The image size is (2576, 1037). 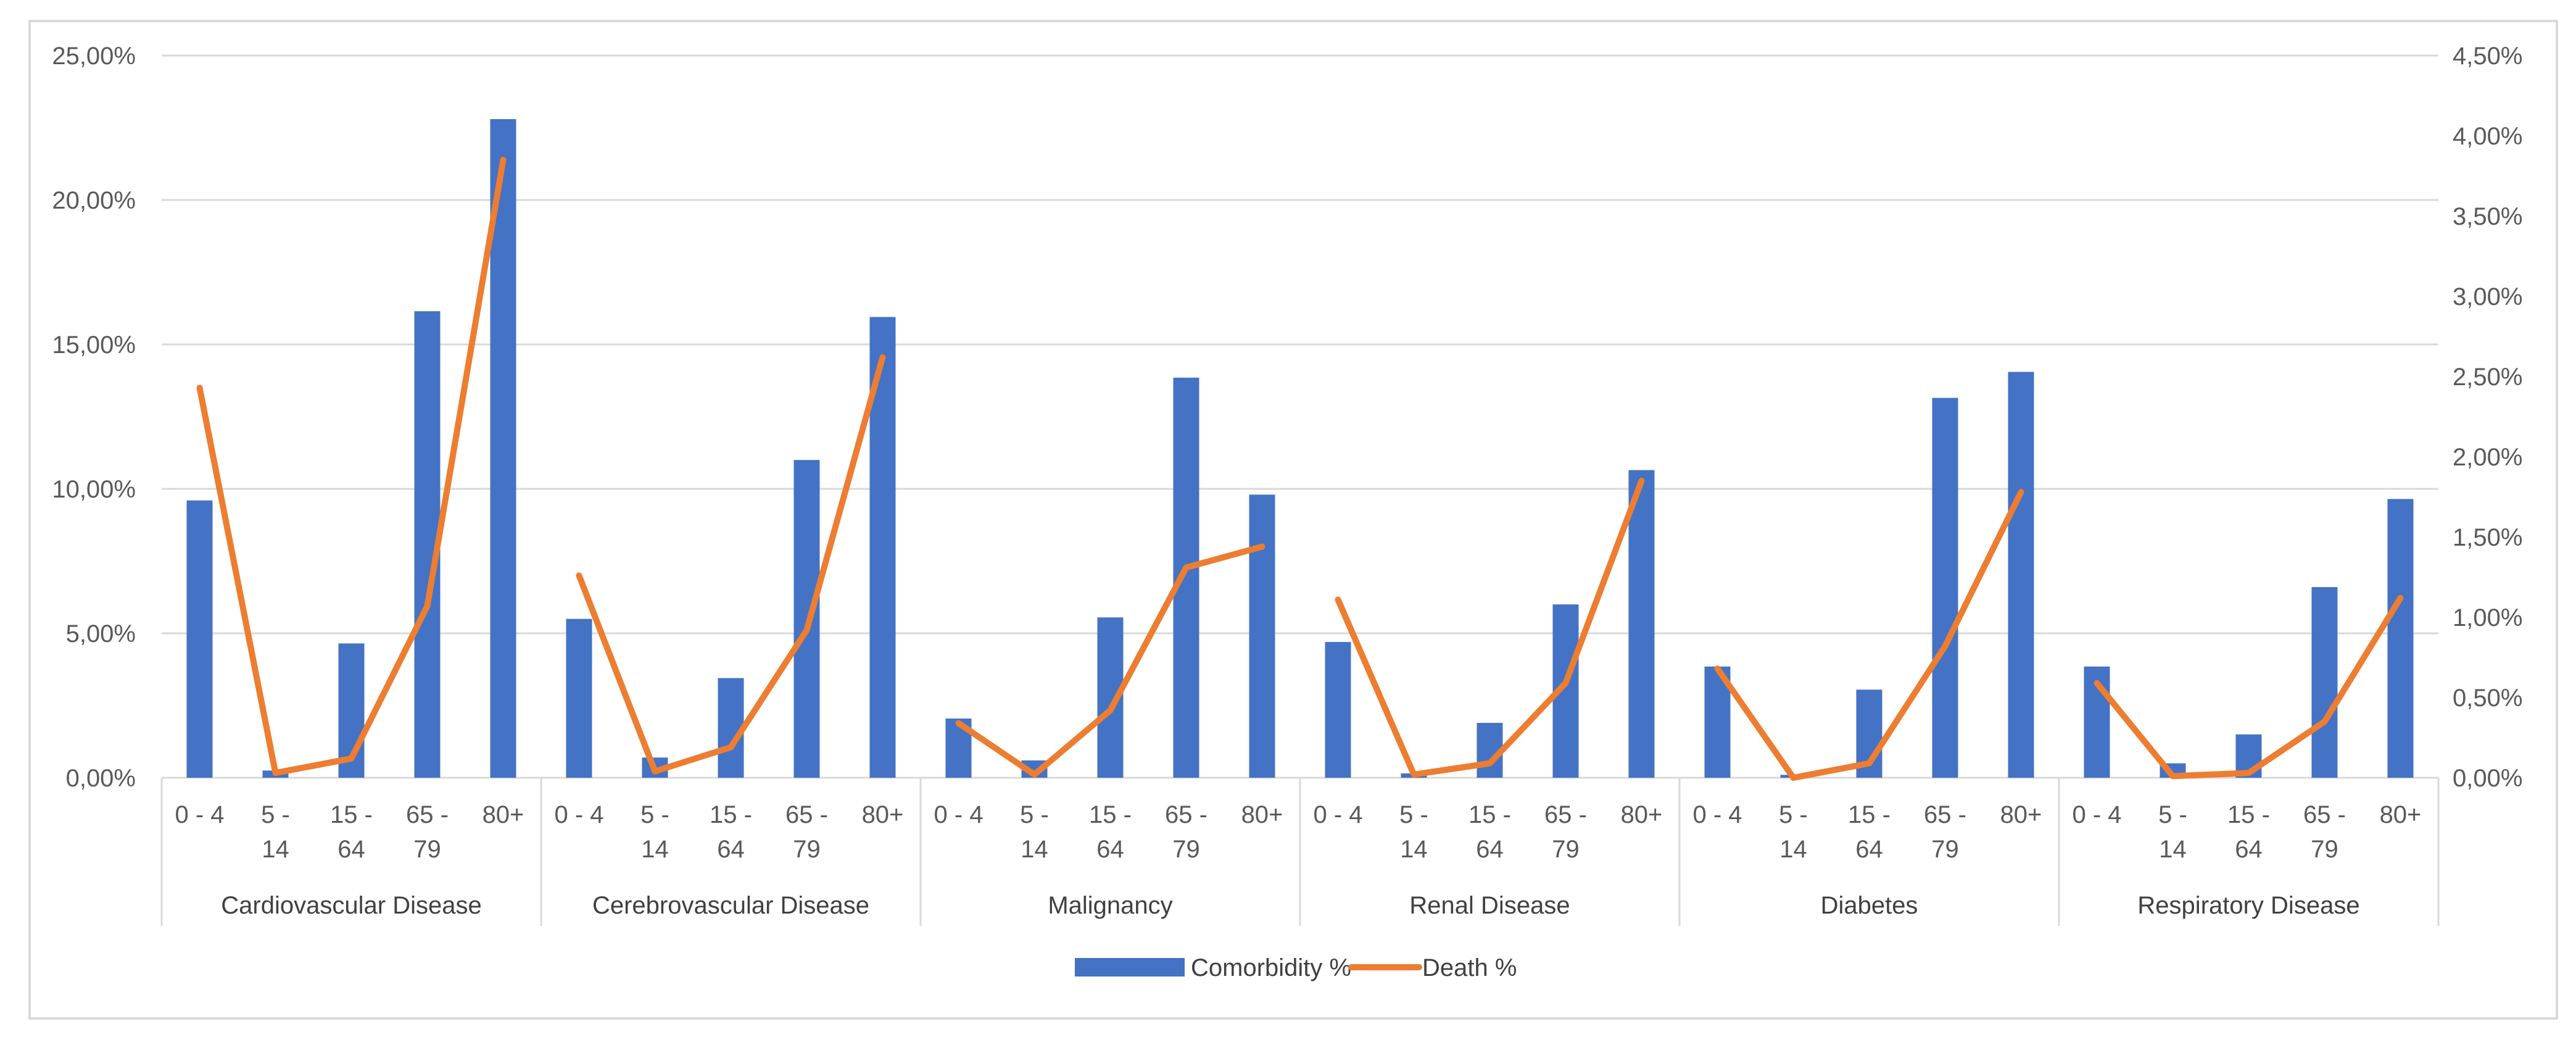 I want to click on left-tick-label: 0,00%, so click(x=101, y=778).